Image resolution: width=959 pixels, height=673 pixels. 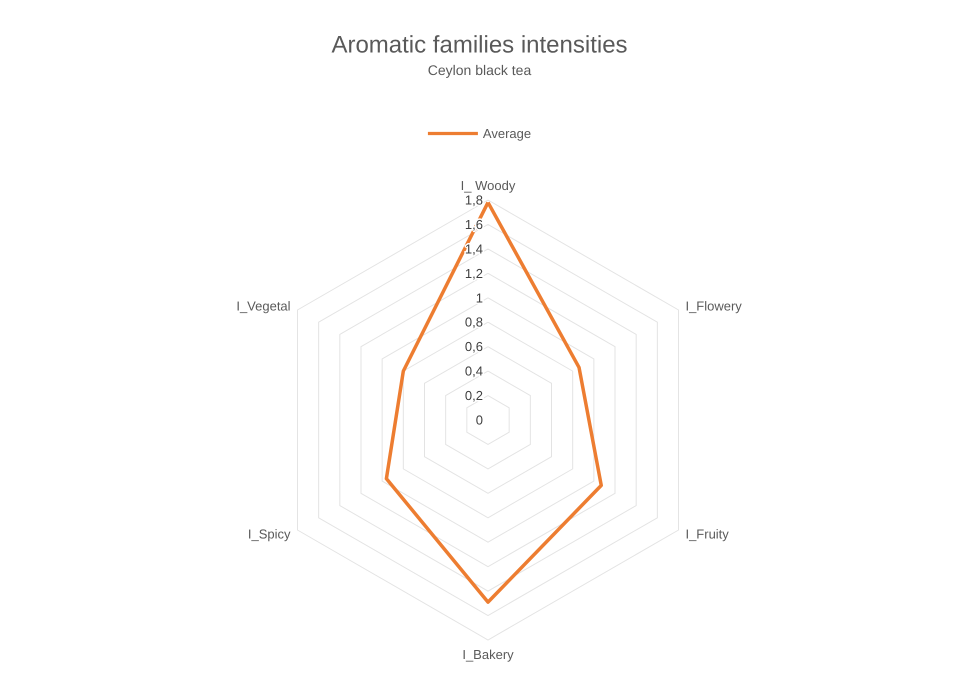 I want to click on spoke-label: I_Bakery, so click(x=488, y=654).